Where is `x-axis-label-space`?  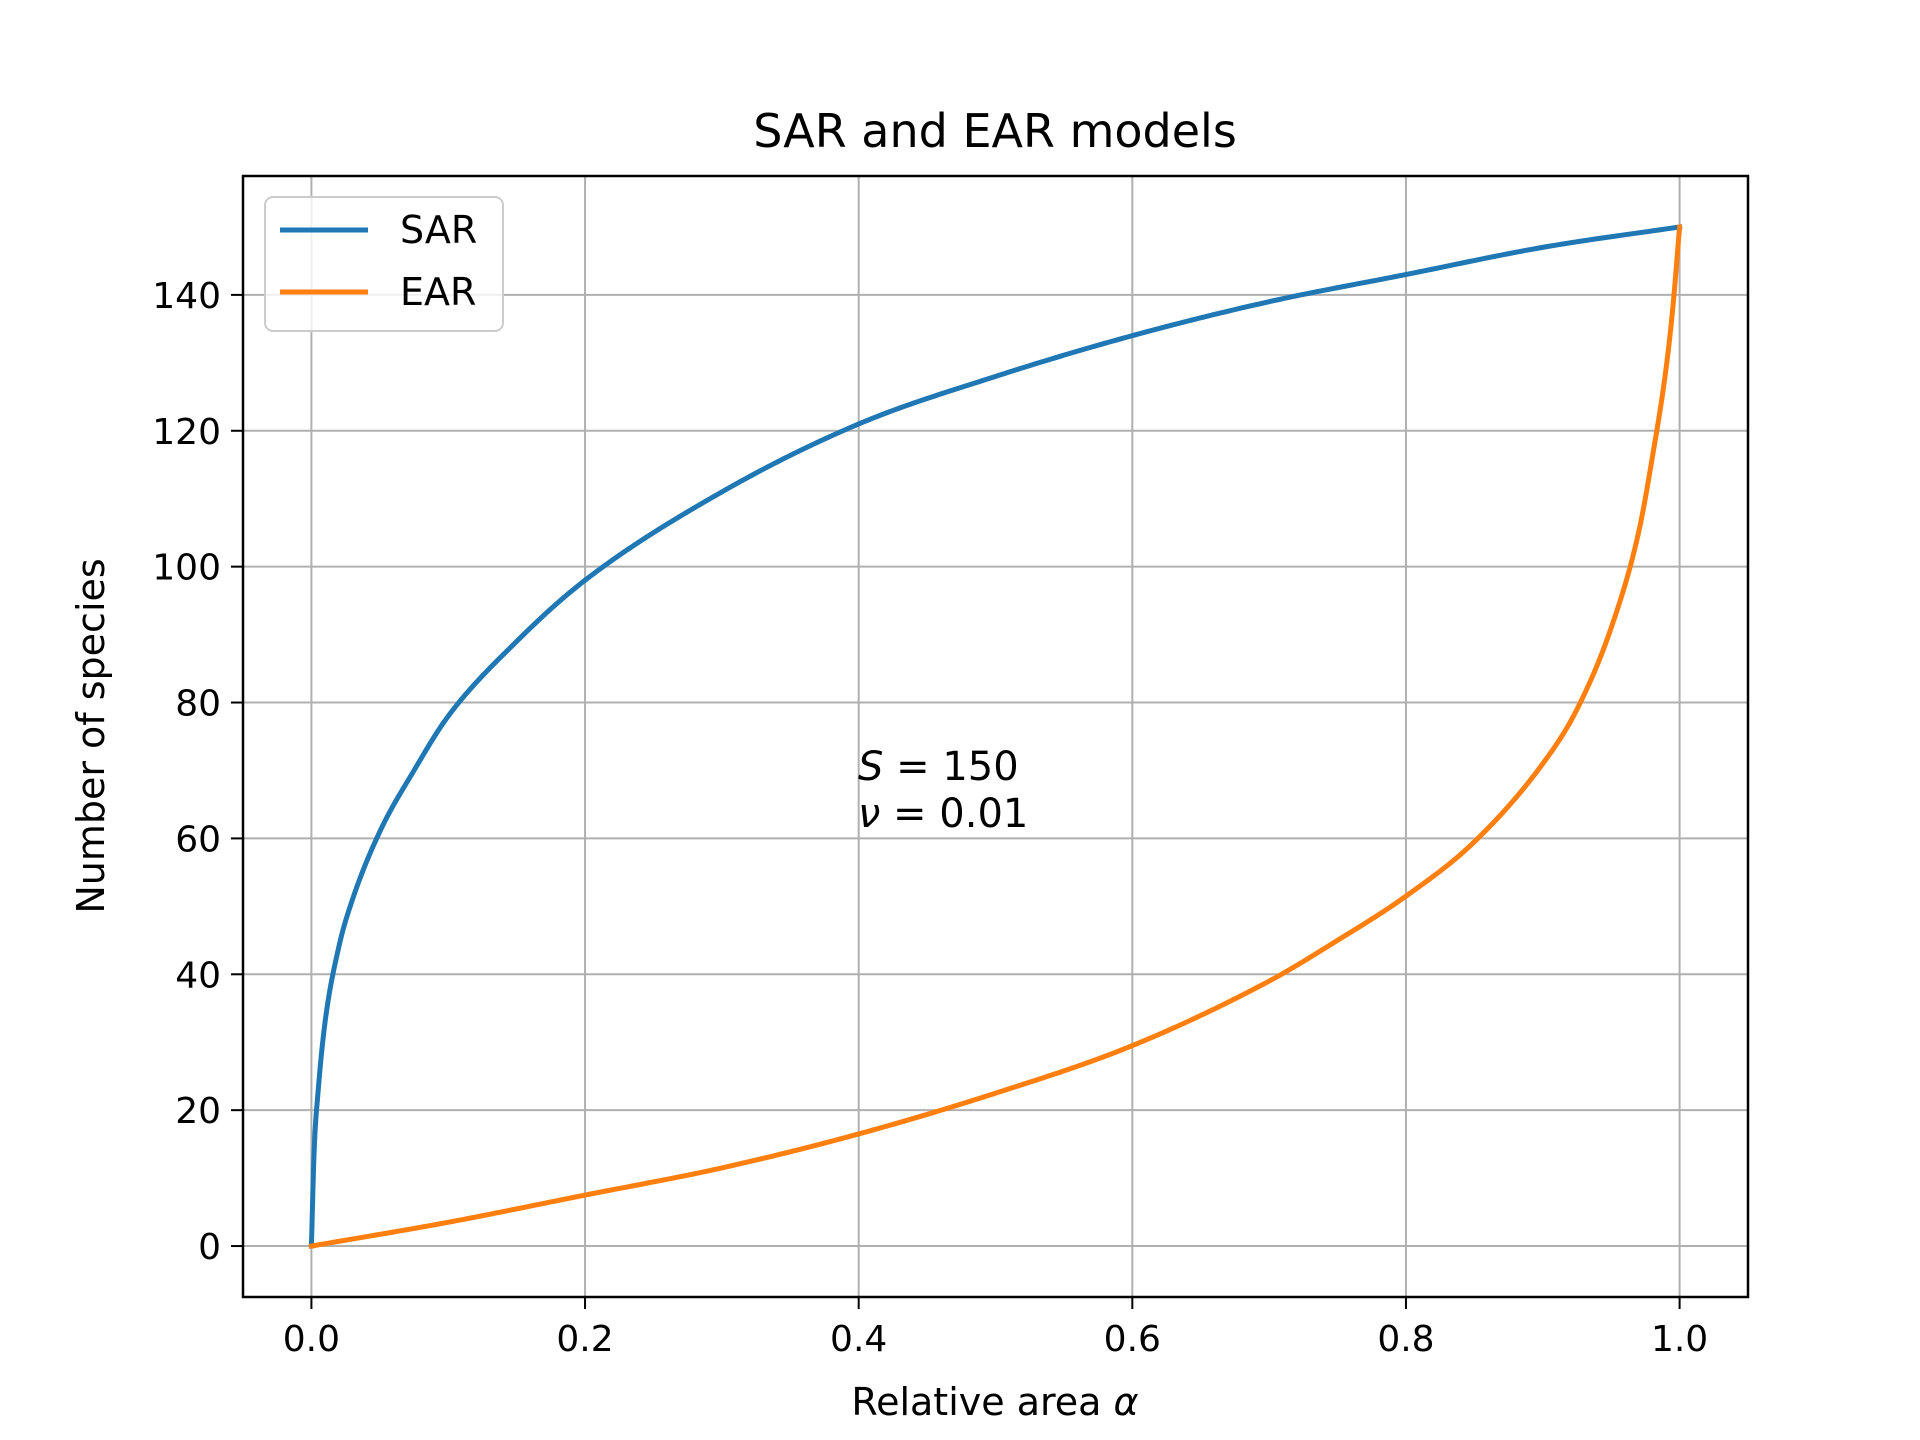 x-axis-label-space is located at coordinates (1107, 1402).